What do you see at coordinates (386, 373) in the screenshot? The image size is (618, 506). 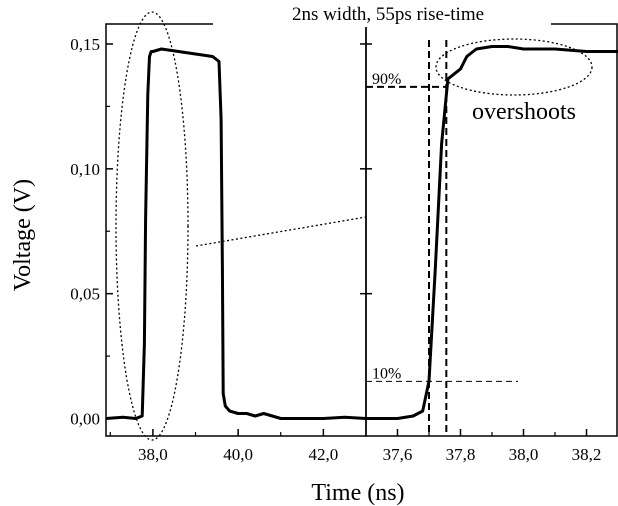 I see `level-10-label: 10%` at bounding box center [386, 373].